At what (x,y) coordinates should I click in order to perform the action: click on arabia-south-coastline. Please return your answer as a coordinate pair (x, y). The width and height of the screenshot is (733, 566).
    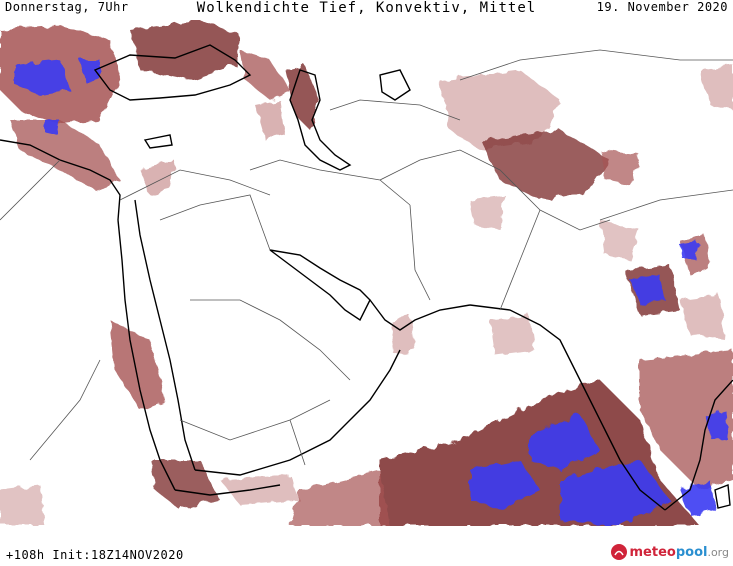
    Looking at the image, I should click on (297, 412).